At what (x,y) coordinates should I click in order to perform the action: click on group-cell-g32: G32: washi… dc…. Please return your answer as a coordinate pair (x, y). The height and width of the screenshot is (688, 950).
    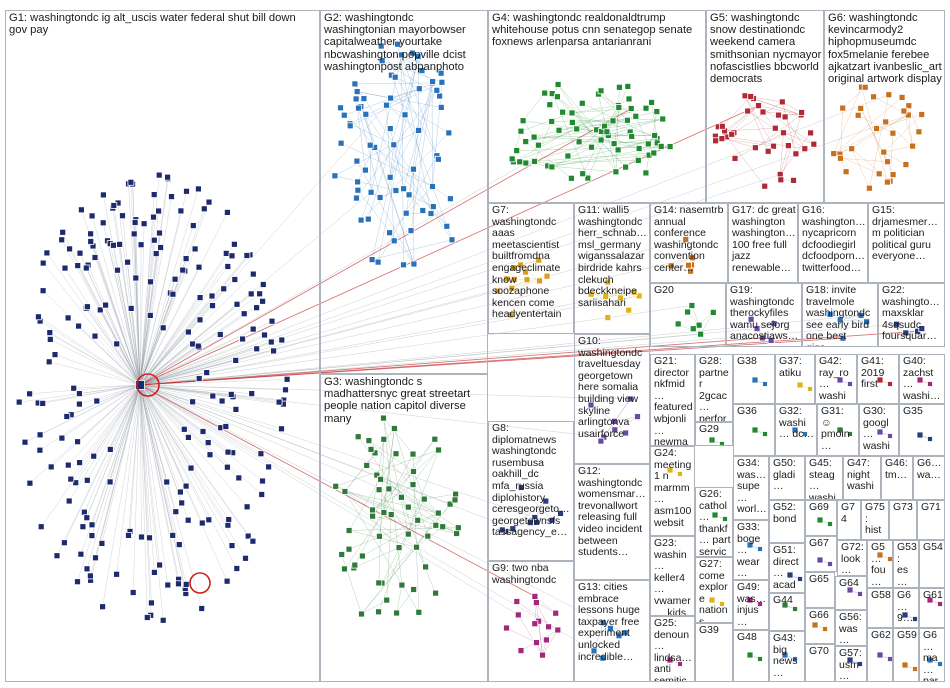
    Looking at the image, I should click on (796, 430).